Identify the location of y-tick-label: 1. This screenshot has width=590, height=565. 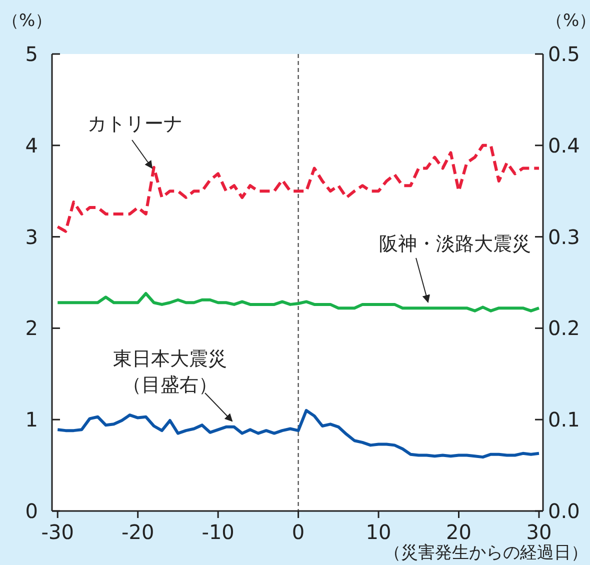
(31, 420).